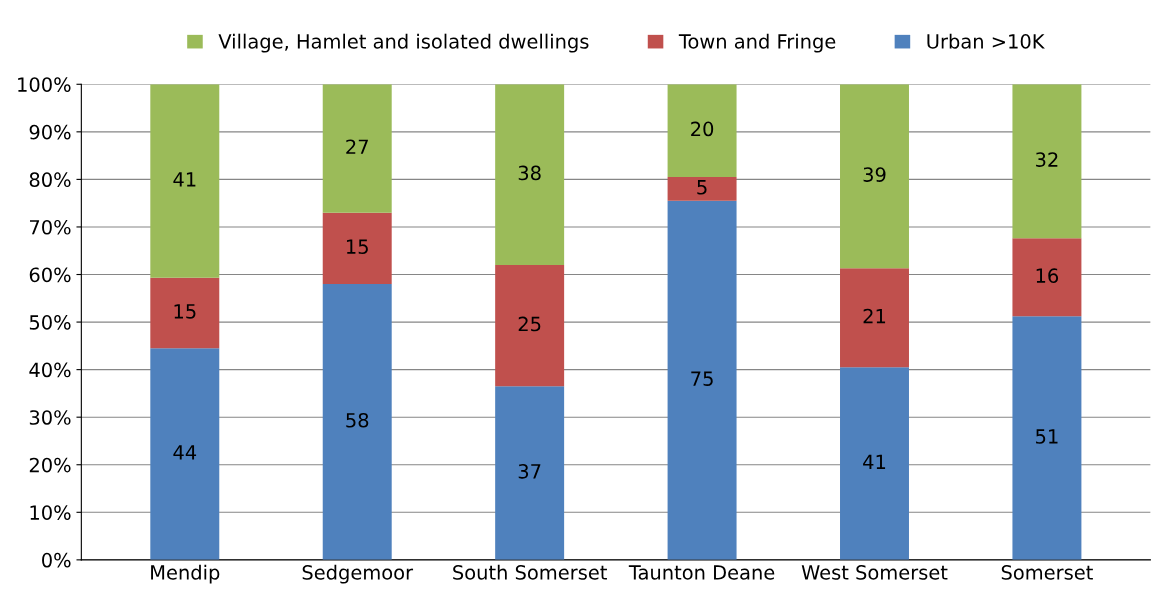 This screenshot has width=1162, height=602. What do you see at coordinates (1047, 572) in the screenshot?
I see `x-tick-label: Somerset` at bounding box center [1047, 572].